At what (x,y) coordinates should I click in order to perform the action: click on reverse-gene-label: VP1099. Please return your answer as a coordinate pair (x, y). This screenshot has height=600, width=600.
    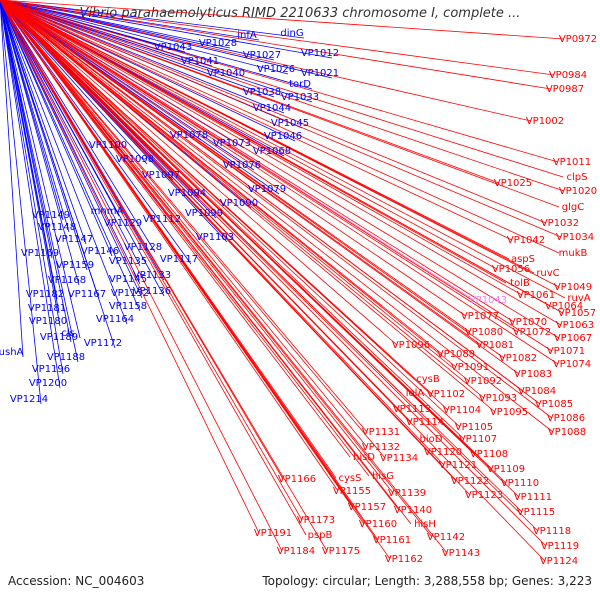
    Looking at the image, I should click on (204, 213).